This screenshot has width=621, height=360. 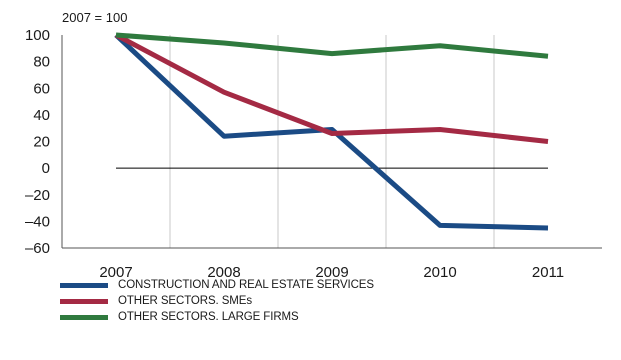 I want to click on x-tick-label: 2009, so click(x=331, y=272).